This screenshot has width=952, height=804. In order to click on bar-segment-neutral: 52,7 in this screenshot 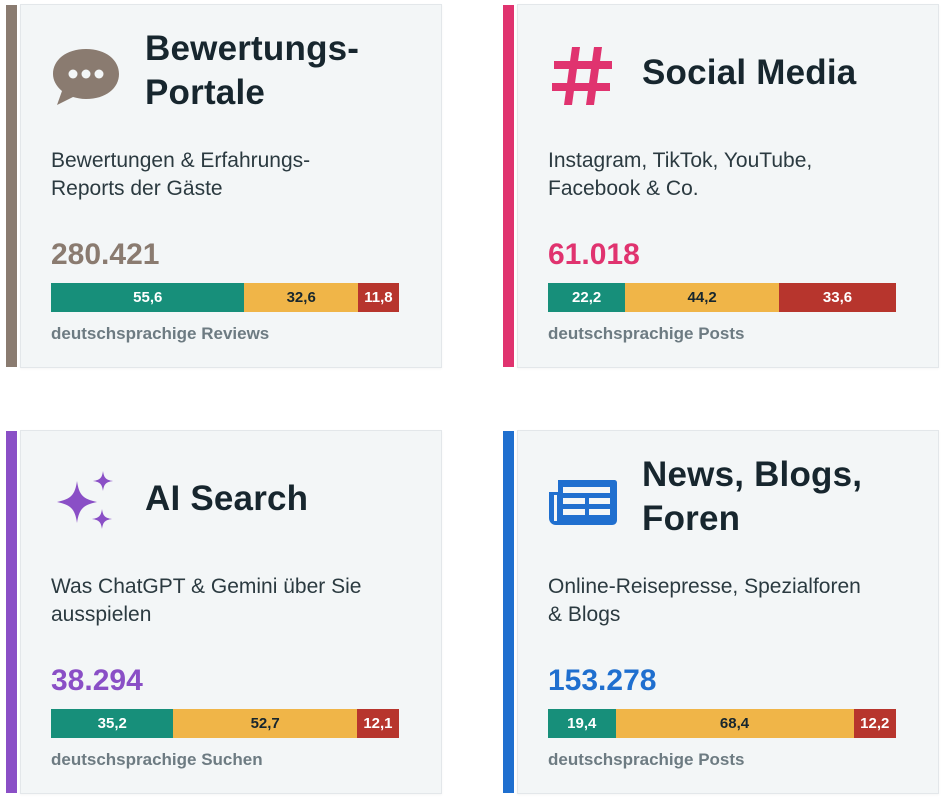, I will do `click(265, 723)`.